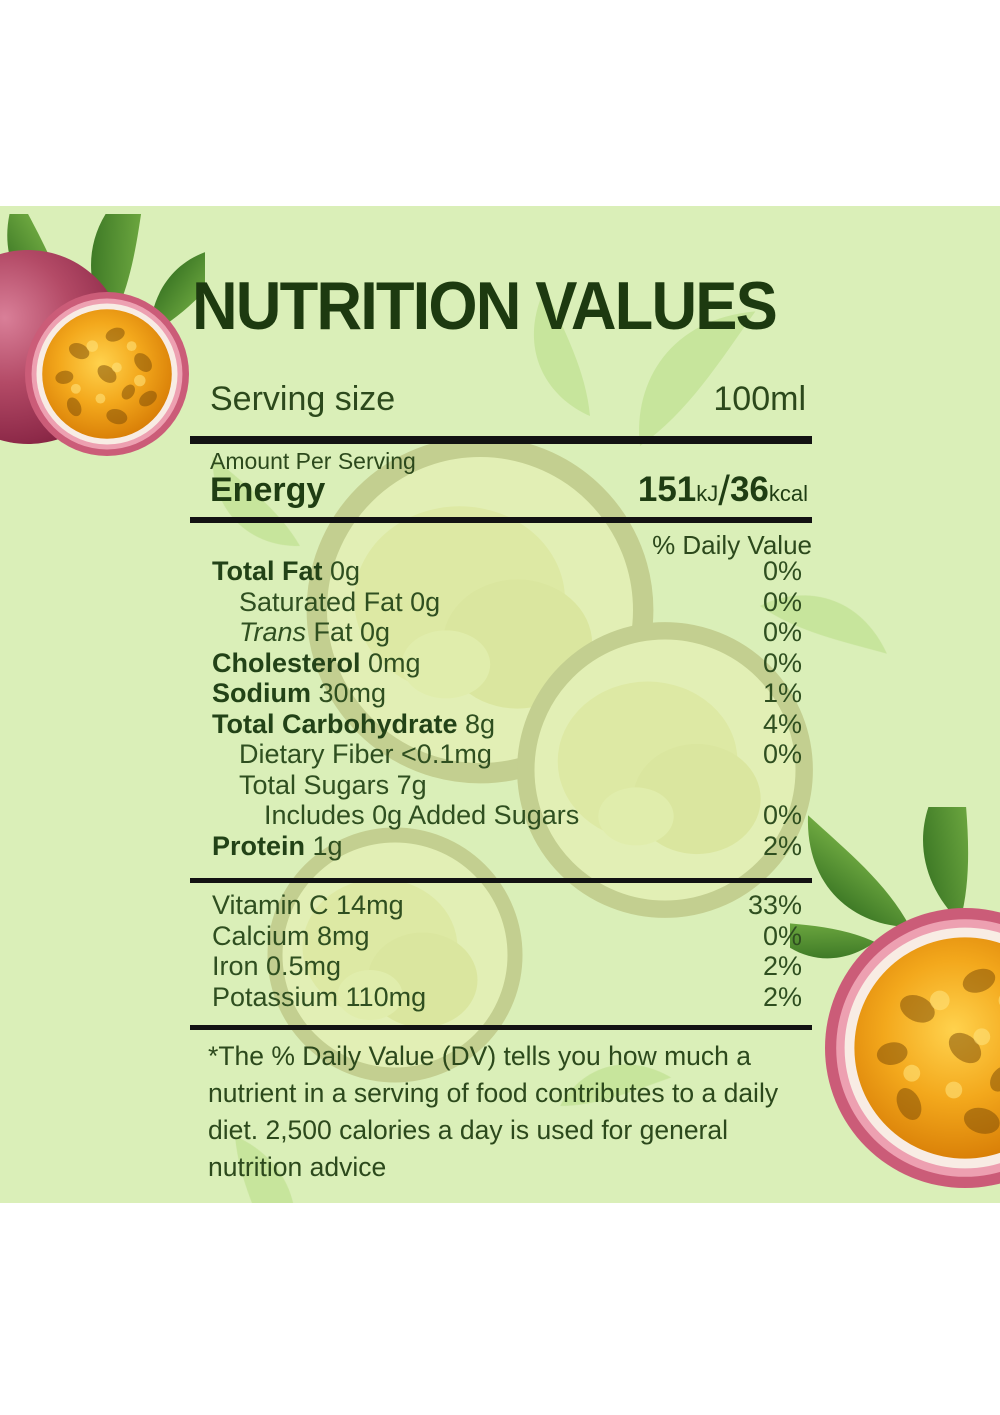 The image size is (1000, 1415). Describe the element at coordinates (501, 1027) in the screenshot. I see `divider-under-minerals` at that location.